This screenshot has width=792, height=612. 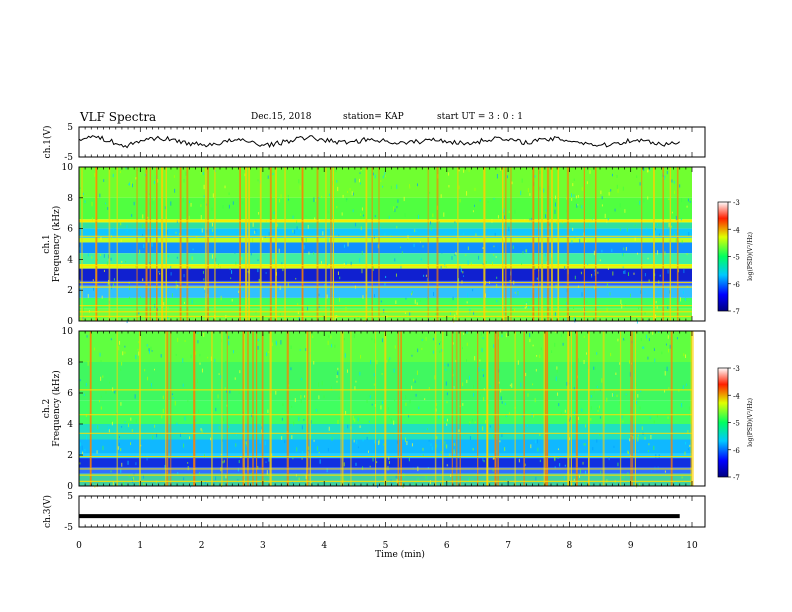 I want to click on colorbar-tick-label: -3, so click(x=736, y=203).